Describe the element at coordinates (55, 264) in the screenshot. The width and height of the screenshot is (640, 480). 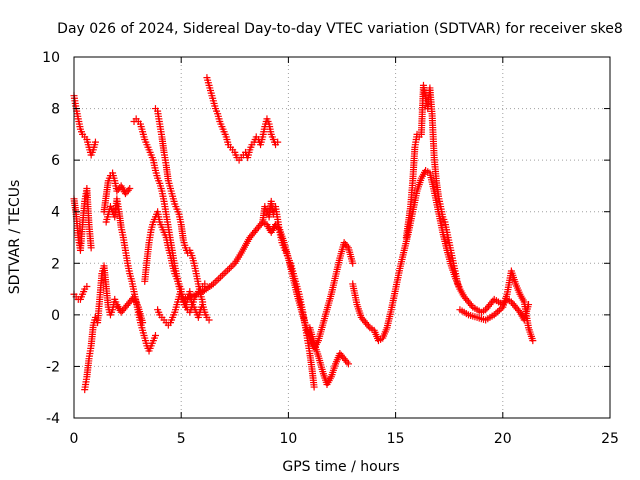
I see `y-tick-label: 2` at that location.